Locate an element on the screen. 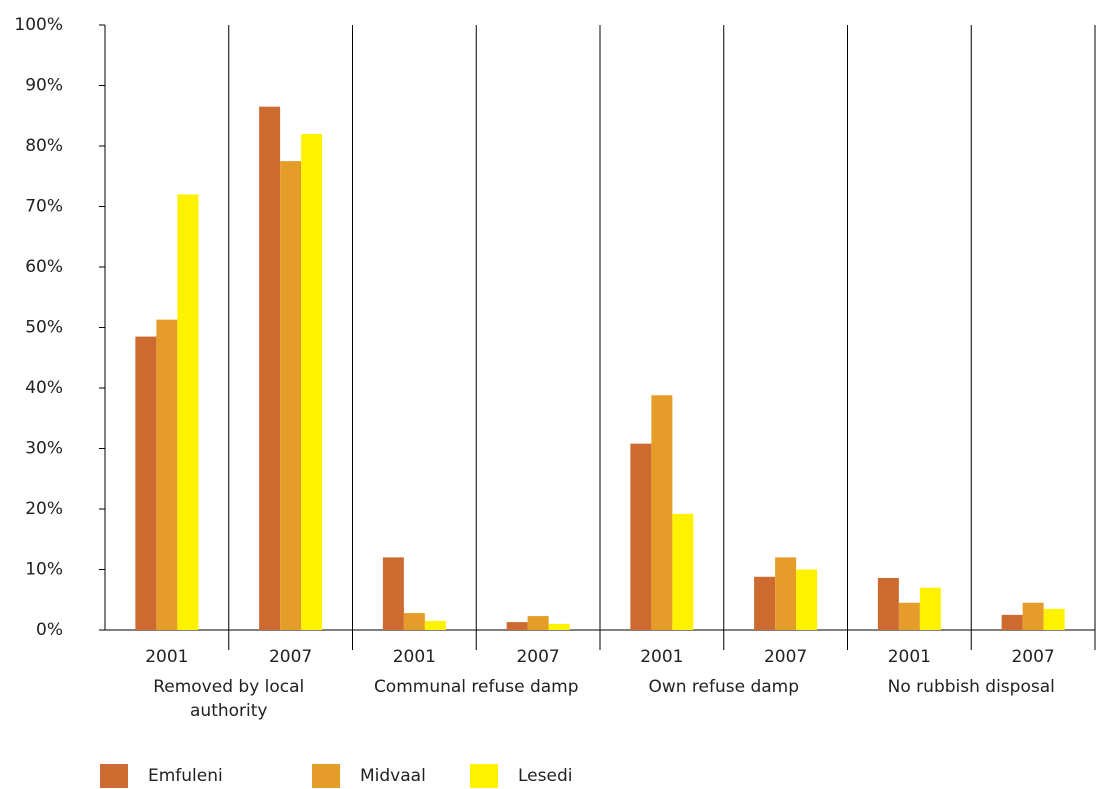 This screenshot has height=789, width=1113. y-tick-label: 30% is located at coordinates (44, 449).